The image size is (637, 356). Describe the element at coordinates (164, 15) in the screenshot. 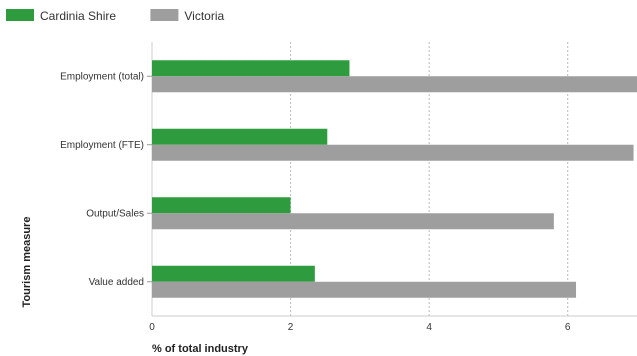

I see `legend-swatch-victoria` at that location.